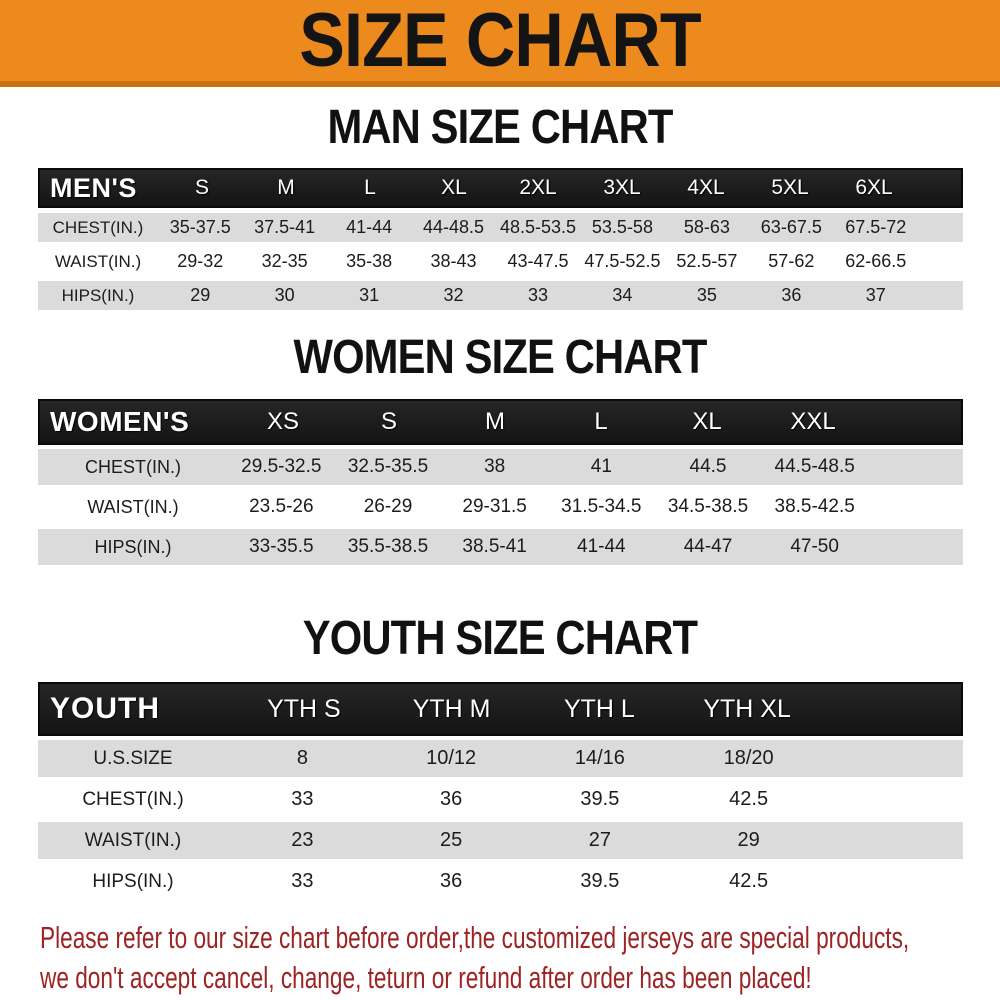 The height and width of the screenshot is (1000, 1000). Describe the element at coordinates (302, 840) in the screenshot. I see `value-cell: 23` at that location.